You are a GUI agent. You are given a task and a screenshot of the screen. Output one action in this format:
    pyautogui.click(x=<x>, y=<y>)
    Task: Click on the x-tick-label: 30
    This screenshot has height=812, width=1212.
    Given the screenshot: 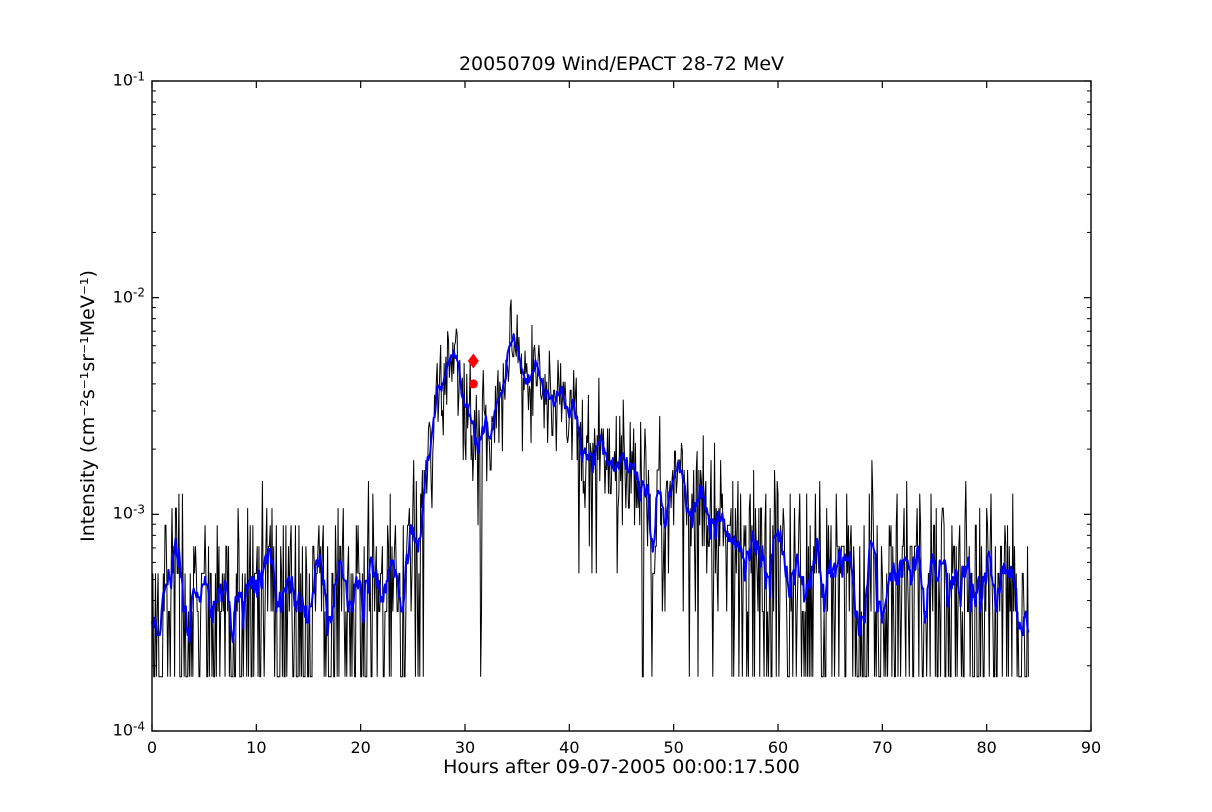 What is the action you would take?
    pyautogui.click(x=465, y=747)
    